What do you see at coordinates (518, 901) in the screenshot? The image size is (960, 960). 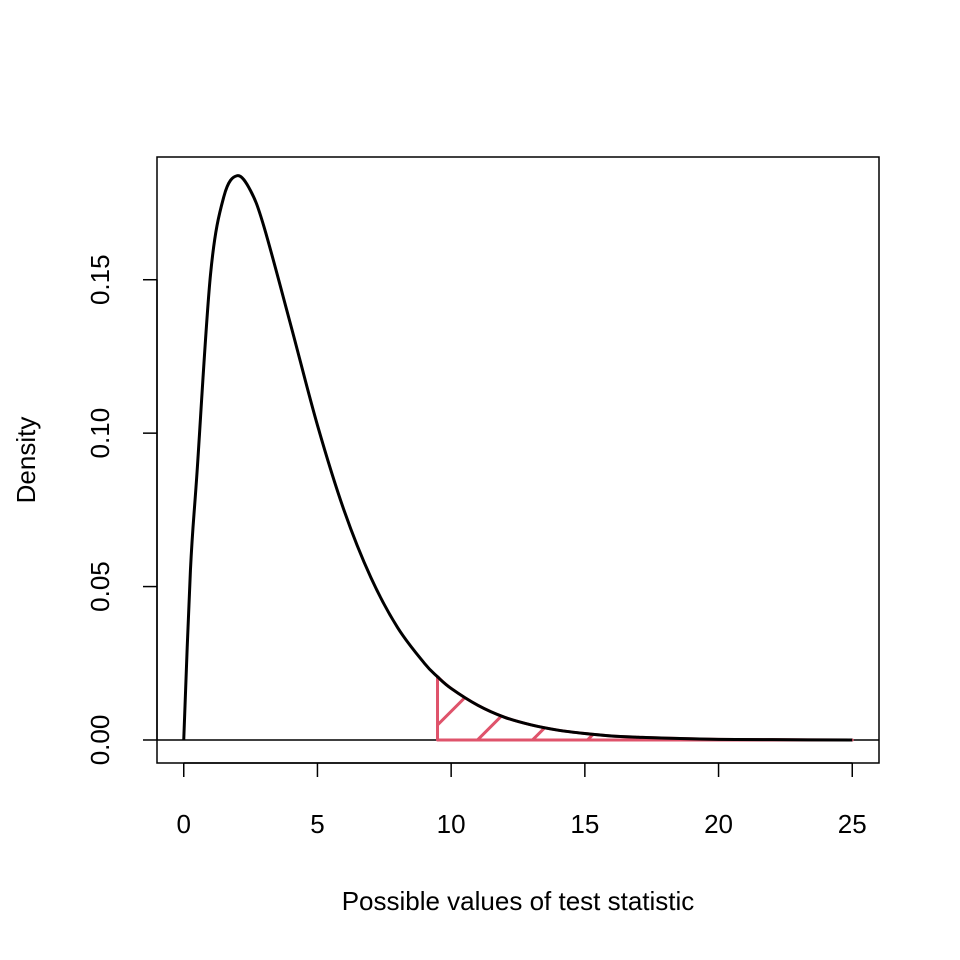 I see `x-axis-label: Possible values of test statistic` at bounding box center [518, 901].